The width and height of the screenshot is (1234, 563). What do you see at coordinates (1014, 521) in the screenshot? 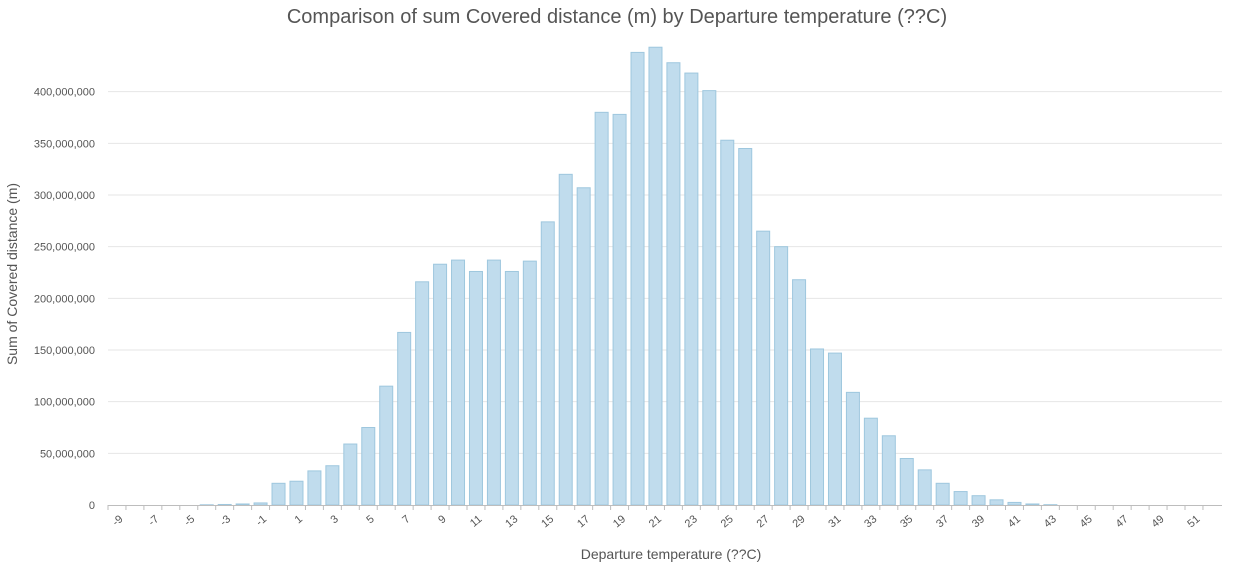
I see `x-tick-label: 41` at bounding box center [1014, 521].